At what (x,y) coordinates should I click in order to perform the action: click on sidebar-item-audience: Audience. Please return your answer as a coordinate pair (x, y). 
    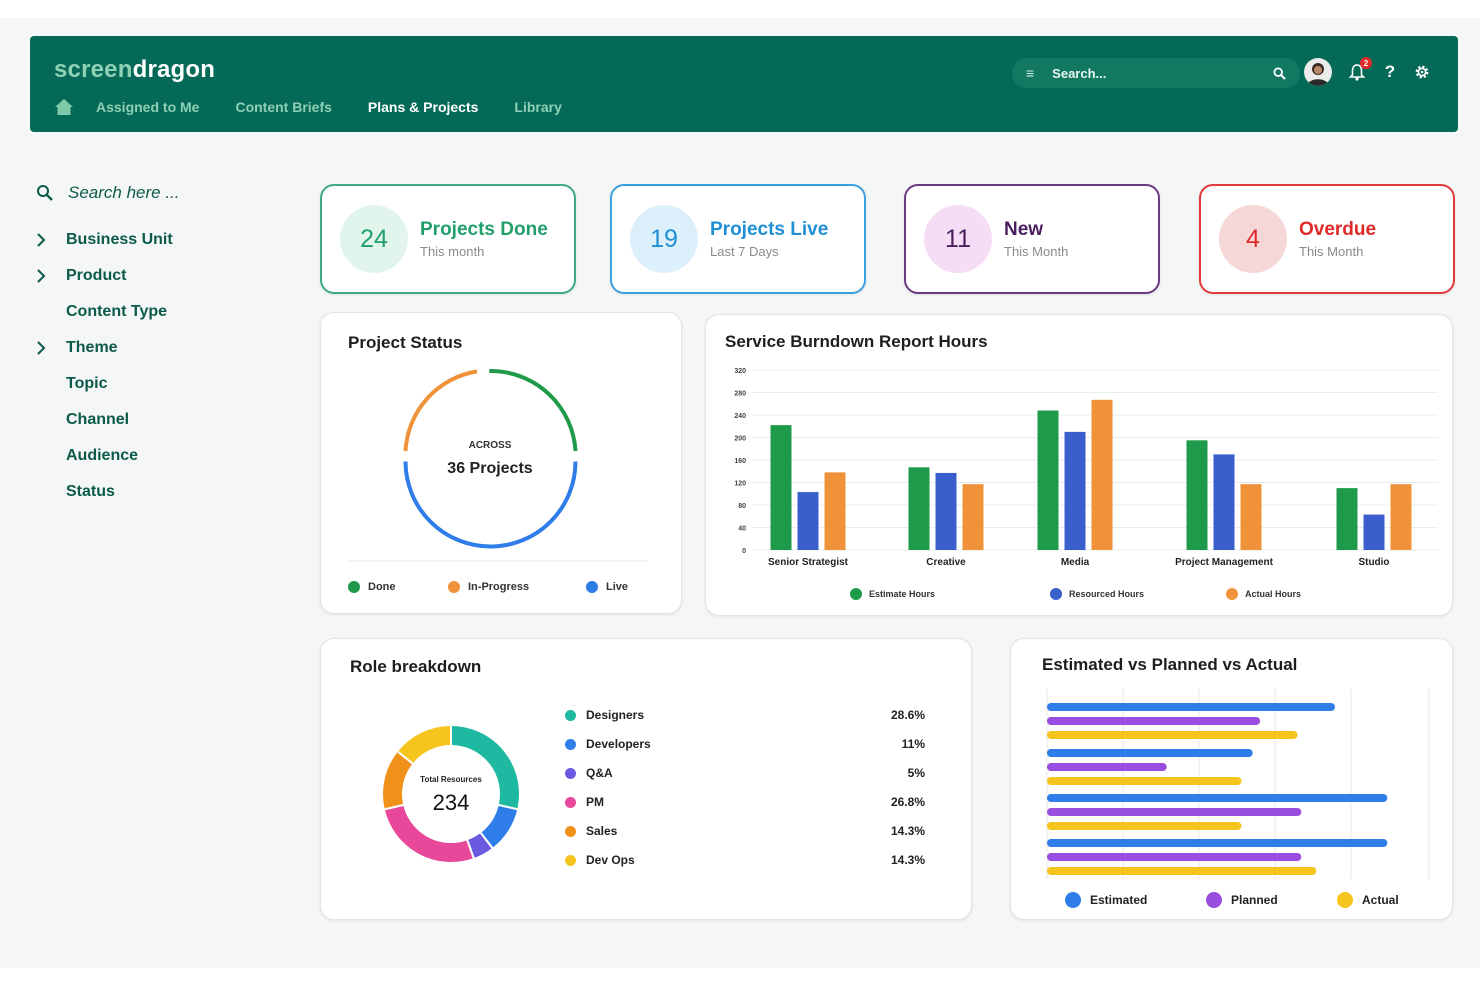
    Looking at the image, I should click on (156, 456).